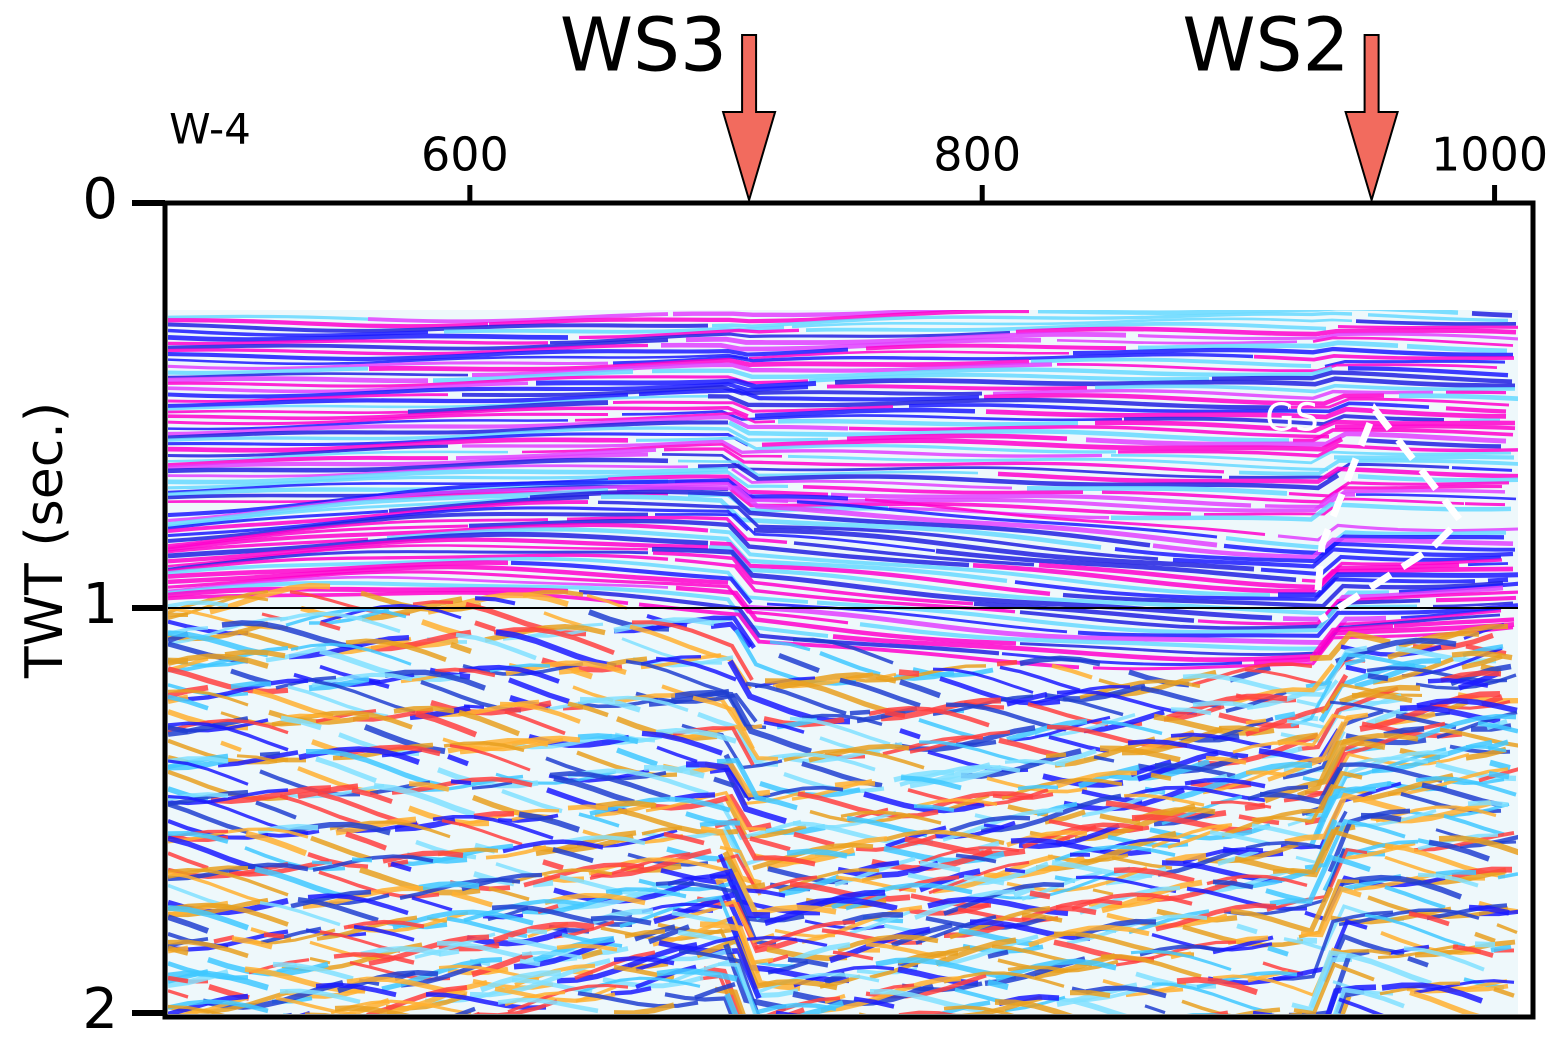  What do you see at coordinates (100, 1009) in the screenshot?
I see `y-tick-label: 2` at bounding box center [100, 1009].